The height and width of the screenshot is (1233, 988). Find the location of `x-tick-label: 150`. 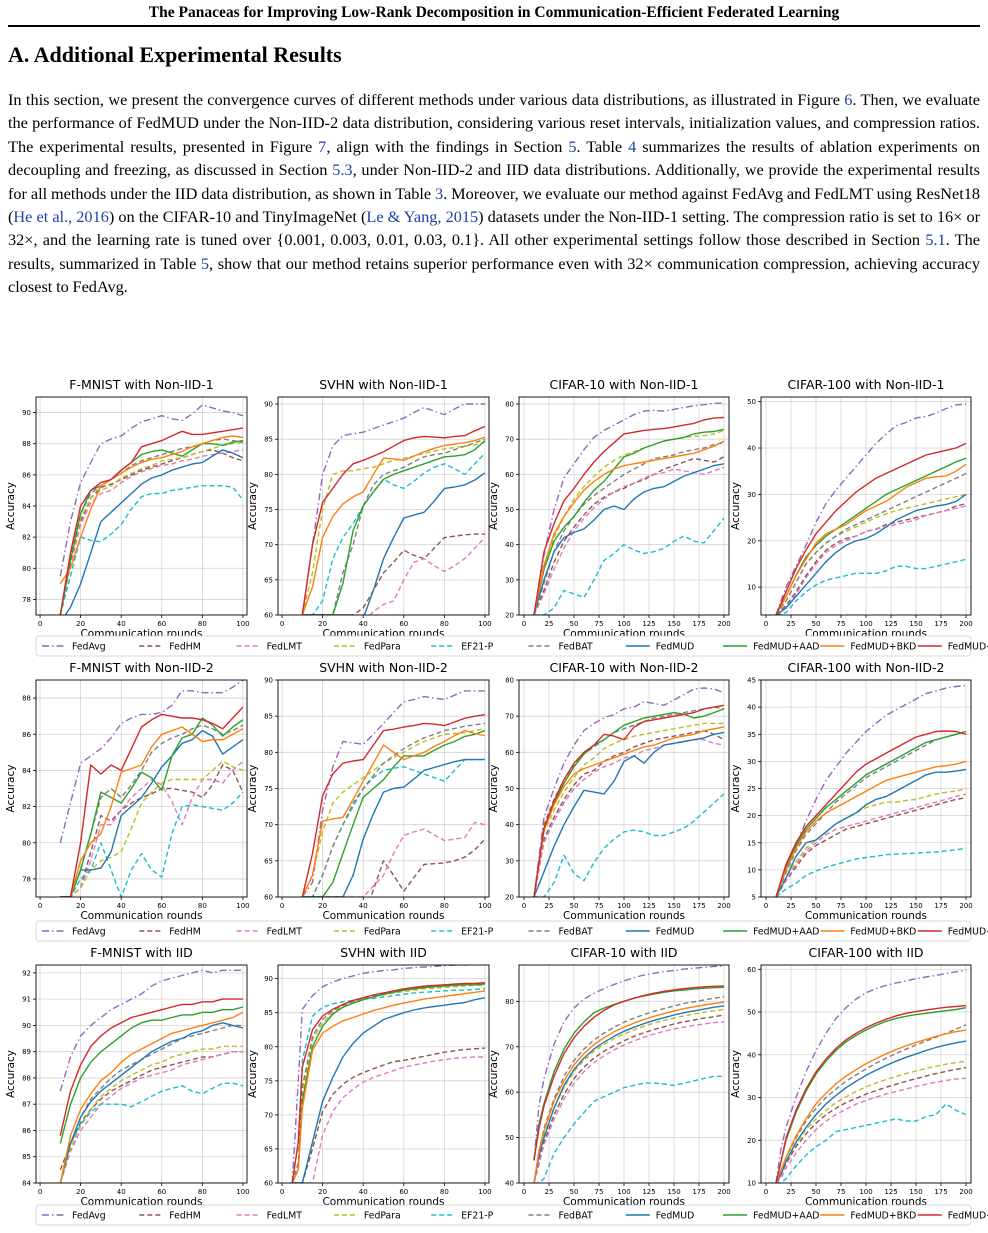

x-tick-label: 150 is located at coordinates (915, 624).